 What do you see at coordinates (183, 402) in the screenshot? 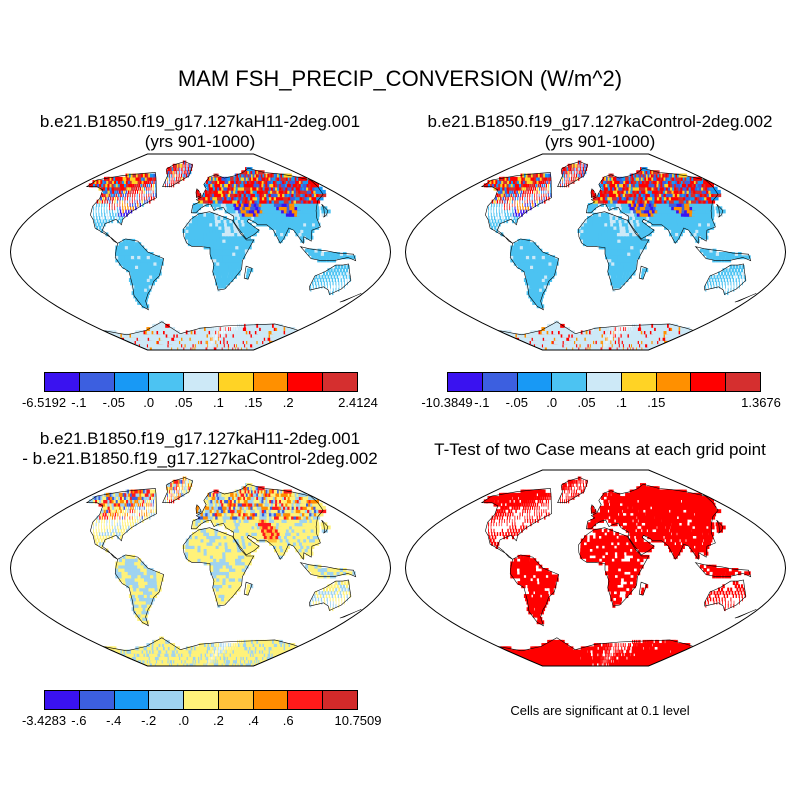
I see `colorbar-1-tick-label: .05` at bounding box center [183, 402].